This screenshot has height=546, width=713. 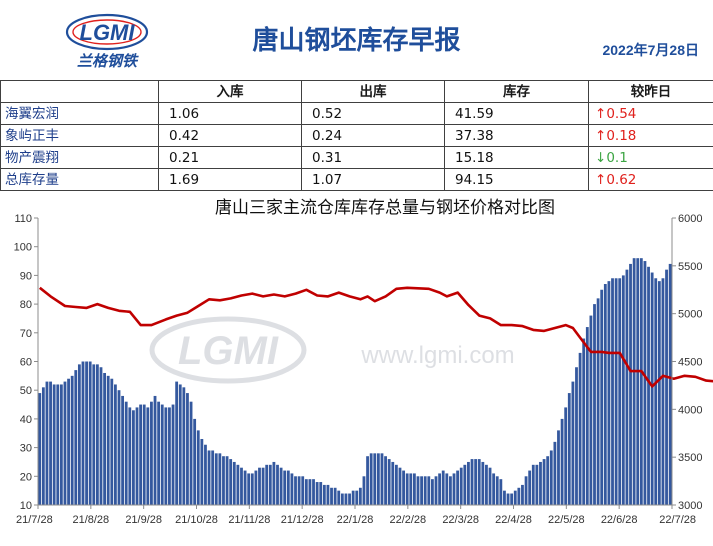 I want to click on header-cell-in: 入库, so click(x=230, y=91).